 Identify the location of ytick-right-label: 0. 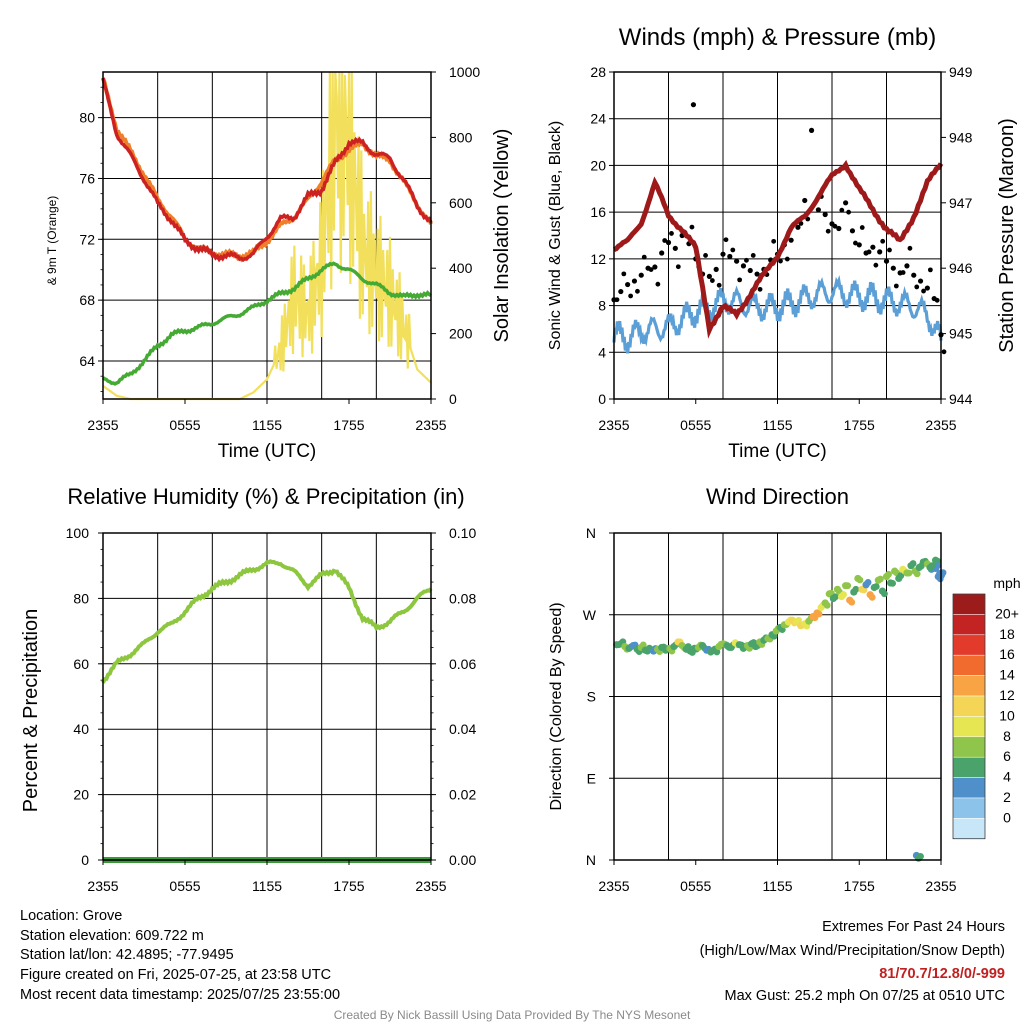
(453, 399).